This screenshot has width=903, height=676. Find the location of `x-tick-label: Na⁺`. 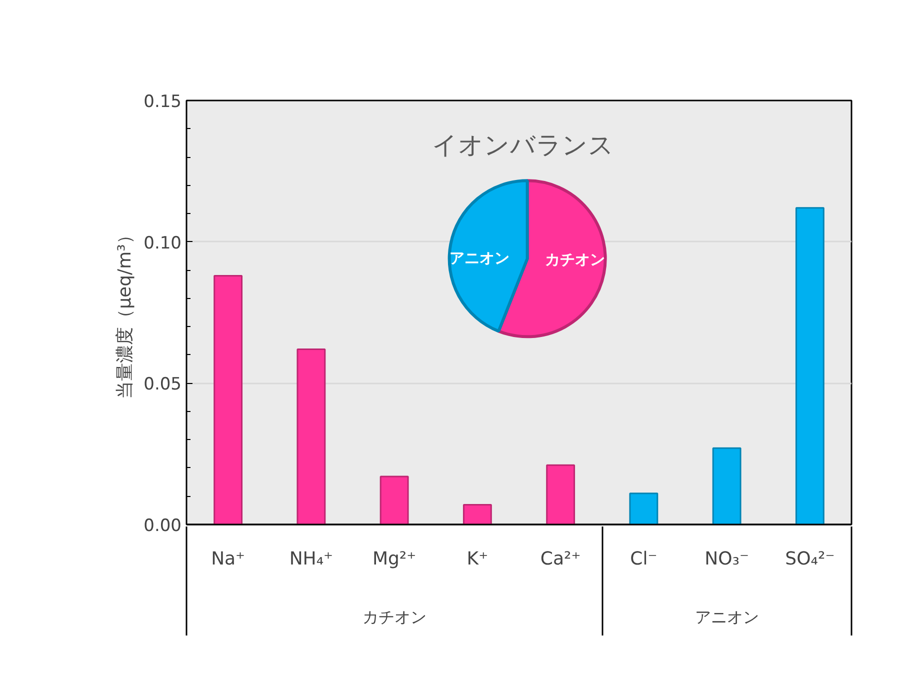

x-tick-label: Na⁺ is located at coordinates (228, 559).